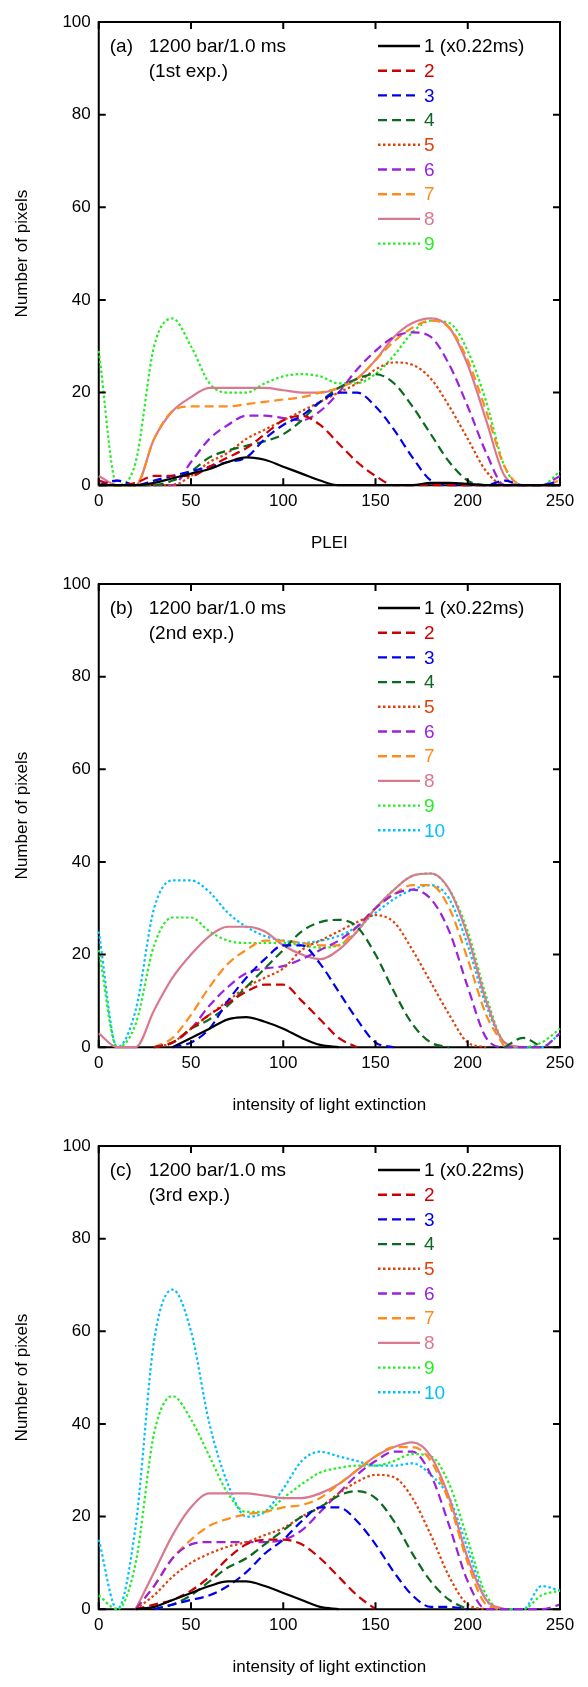 Image resolution: width=588 pixels, height=1687 pixels. I want to click on annotation: (1st exp.), so click(188, 71).